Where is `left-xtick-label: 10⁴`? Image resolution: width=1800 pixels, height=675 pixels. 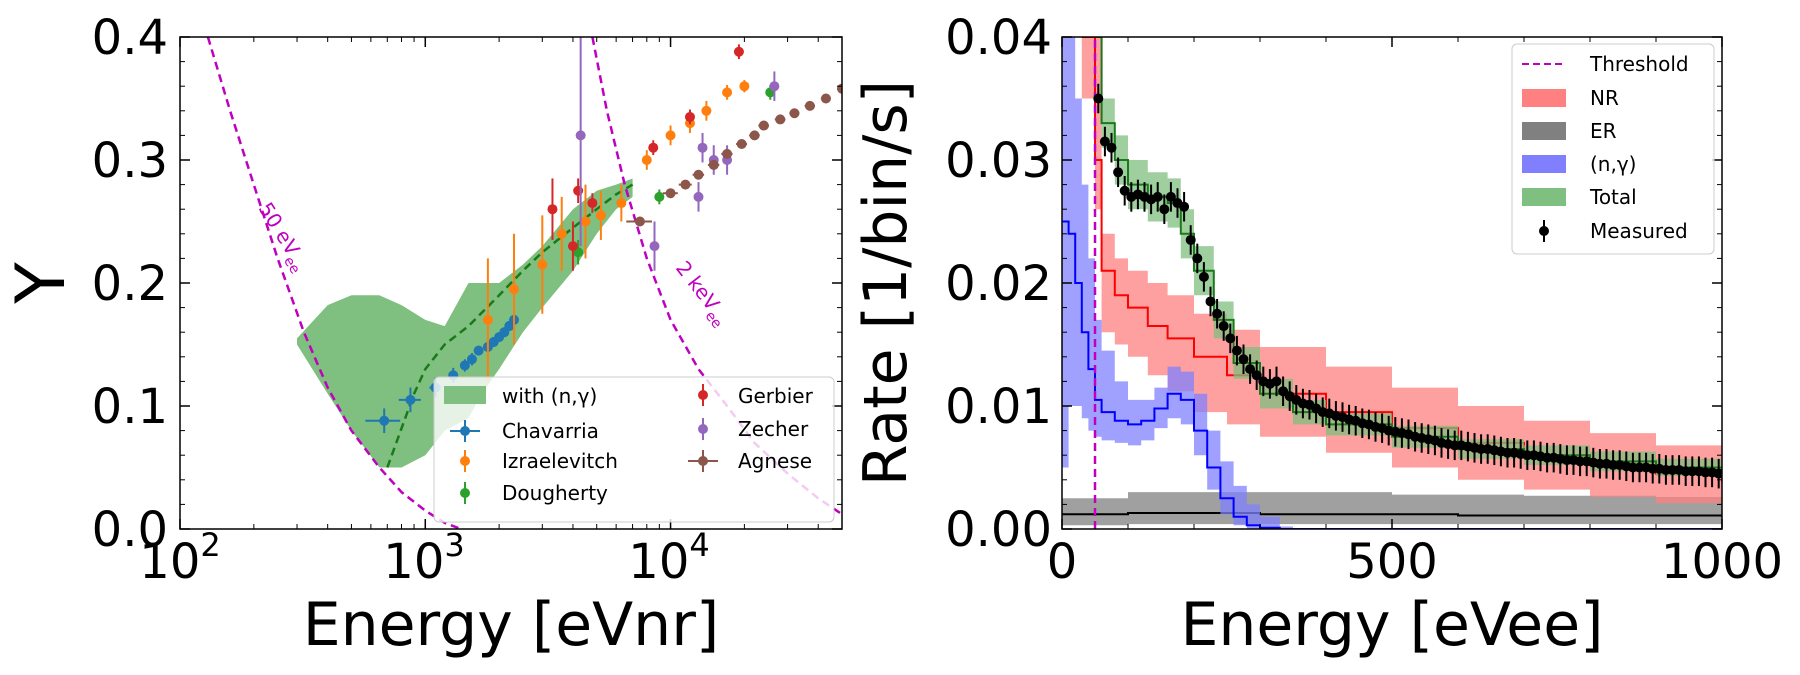 left-xtick-label: 10⁴ is located at coordinates (668, 558).